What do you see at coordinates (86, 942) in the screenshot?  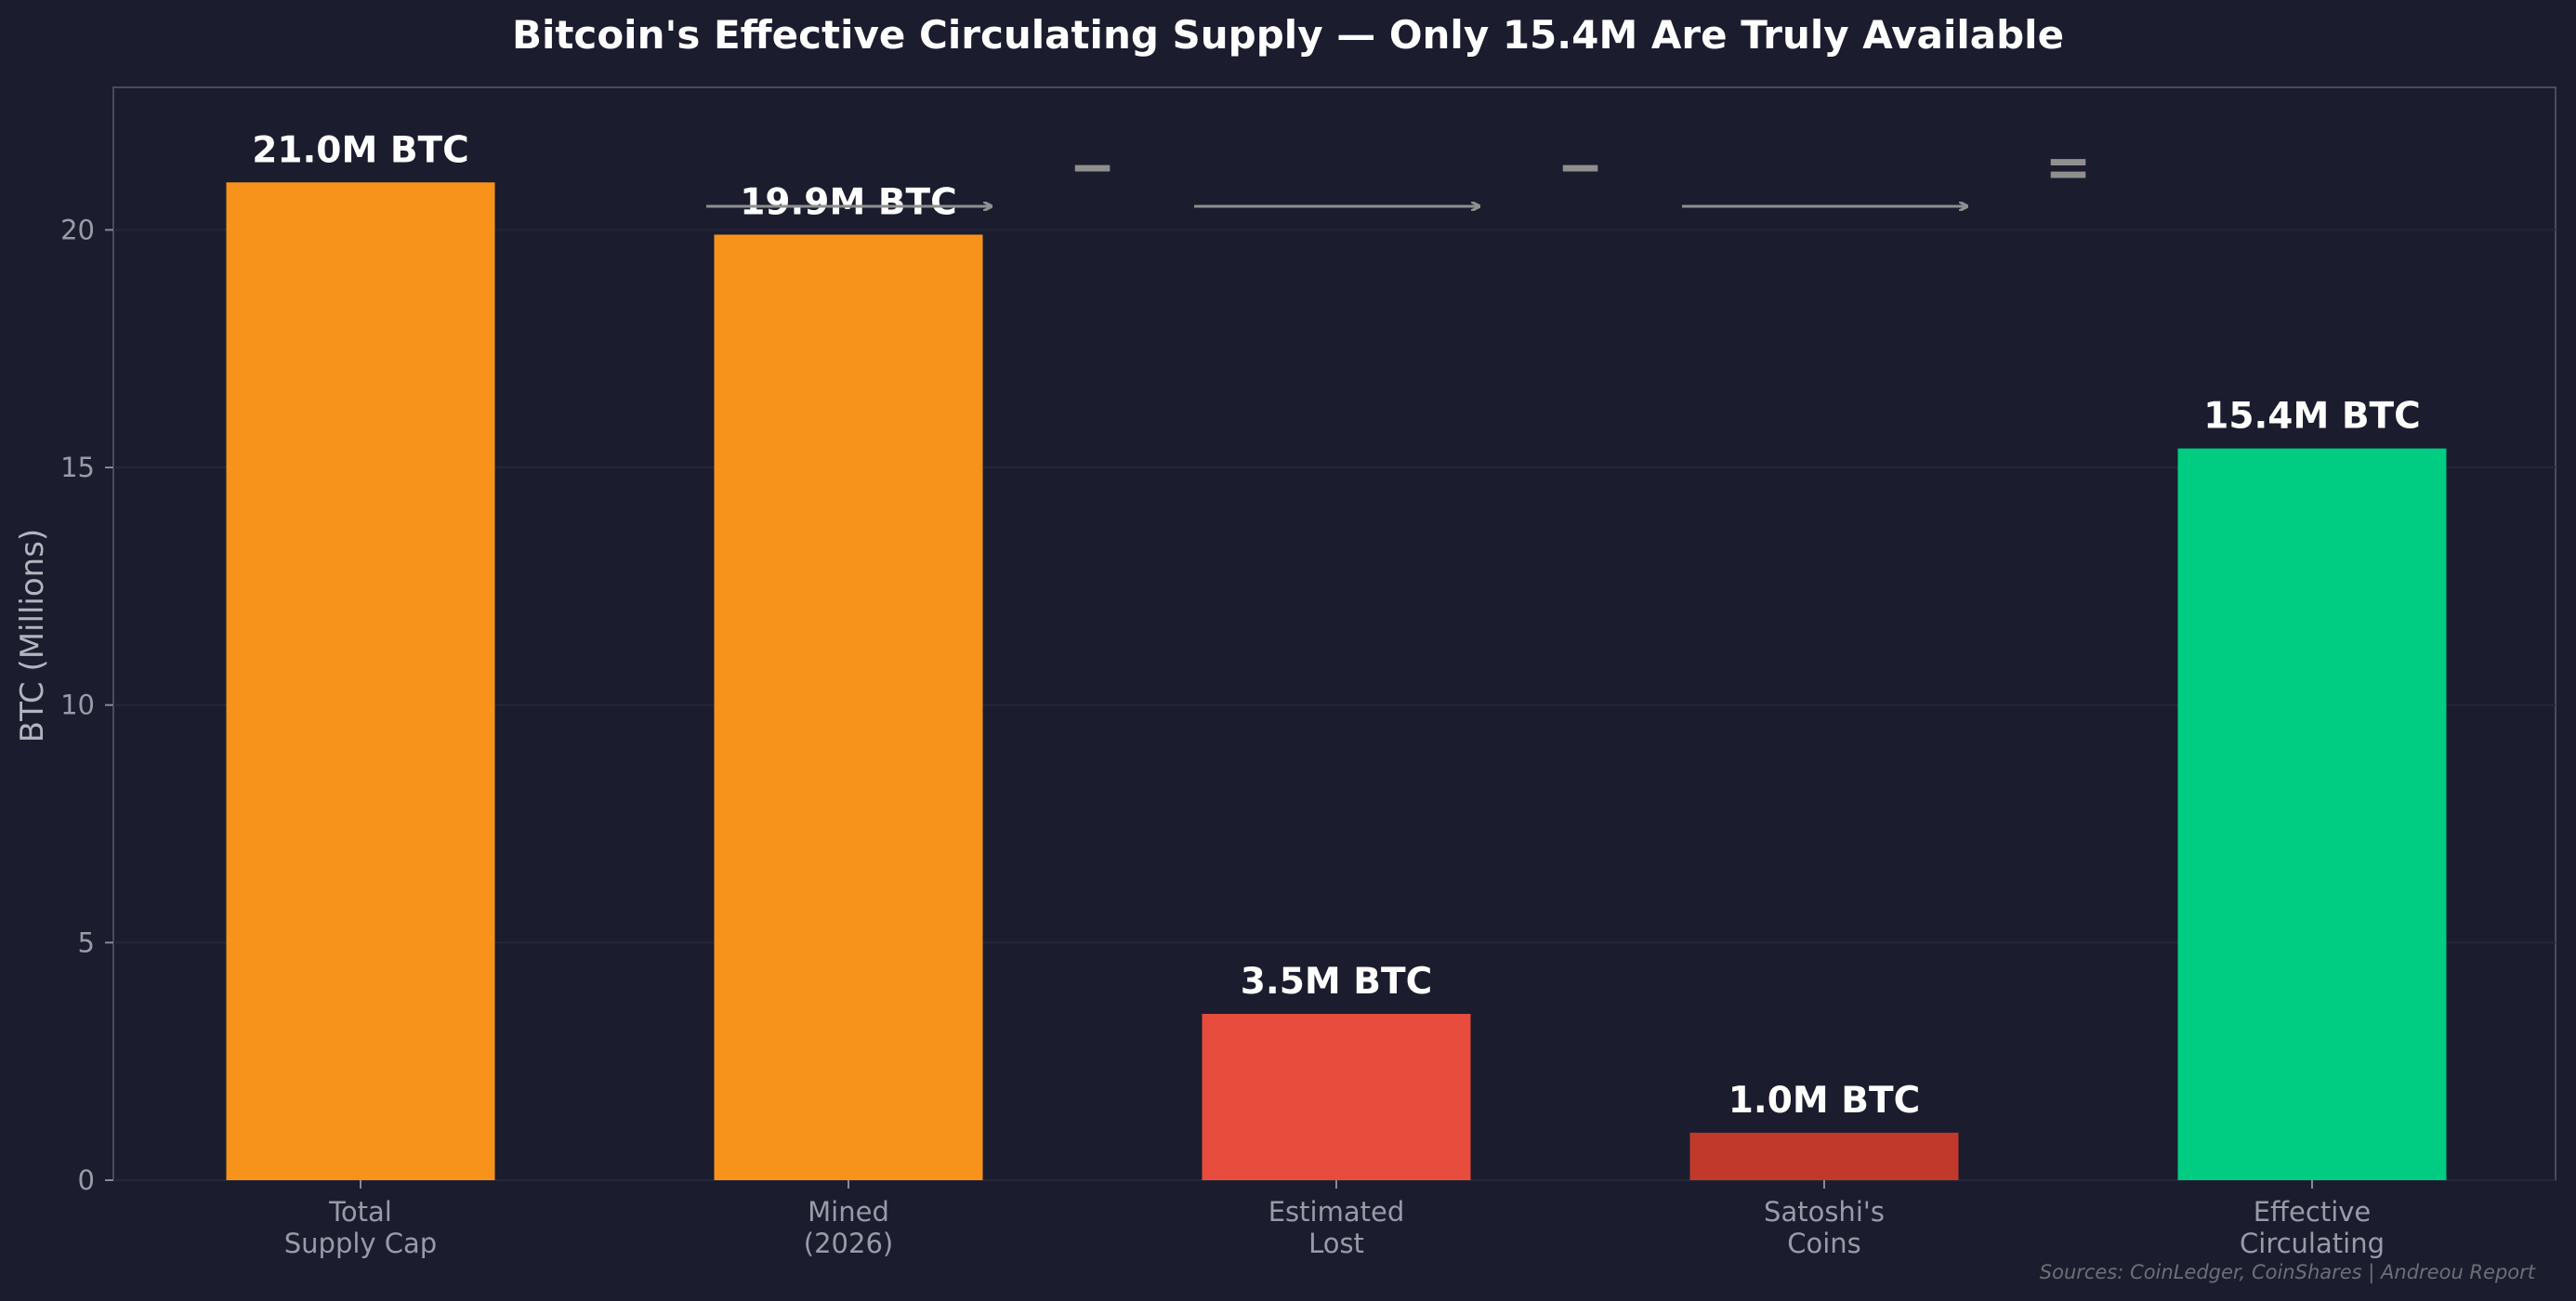 I see `y-tick-label: 5` at bounding box center [86, 942].